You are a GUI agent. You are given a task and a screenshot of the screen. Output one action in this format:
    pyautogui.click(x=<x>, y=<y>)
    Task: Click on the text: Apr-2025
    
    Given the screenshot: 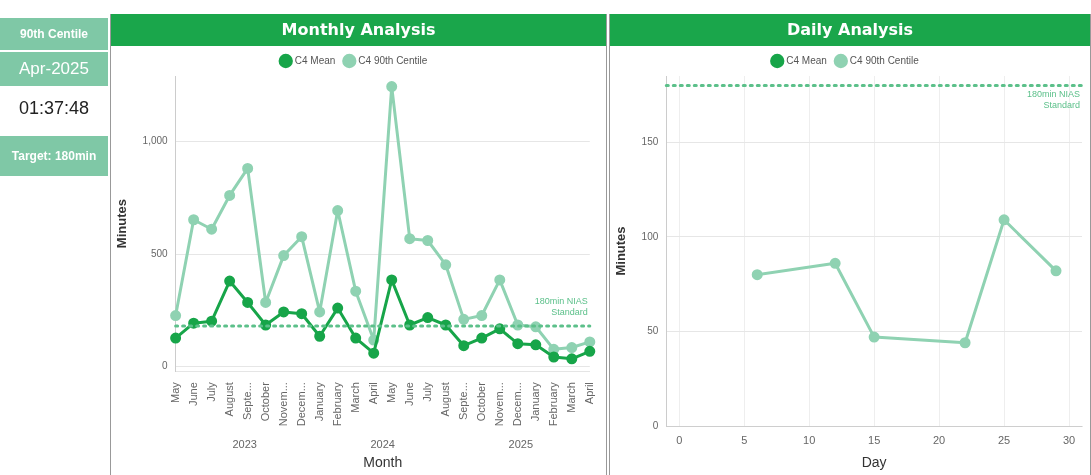 What is the action you would take?
    pyautogui.click(x=54, y=69)
    